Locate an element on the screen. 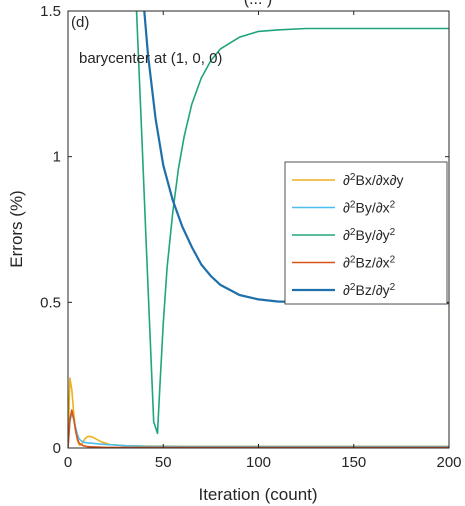  legend-entry: ∂2Bx/∂x∂y is located at coordinates (373, 180).